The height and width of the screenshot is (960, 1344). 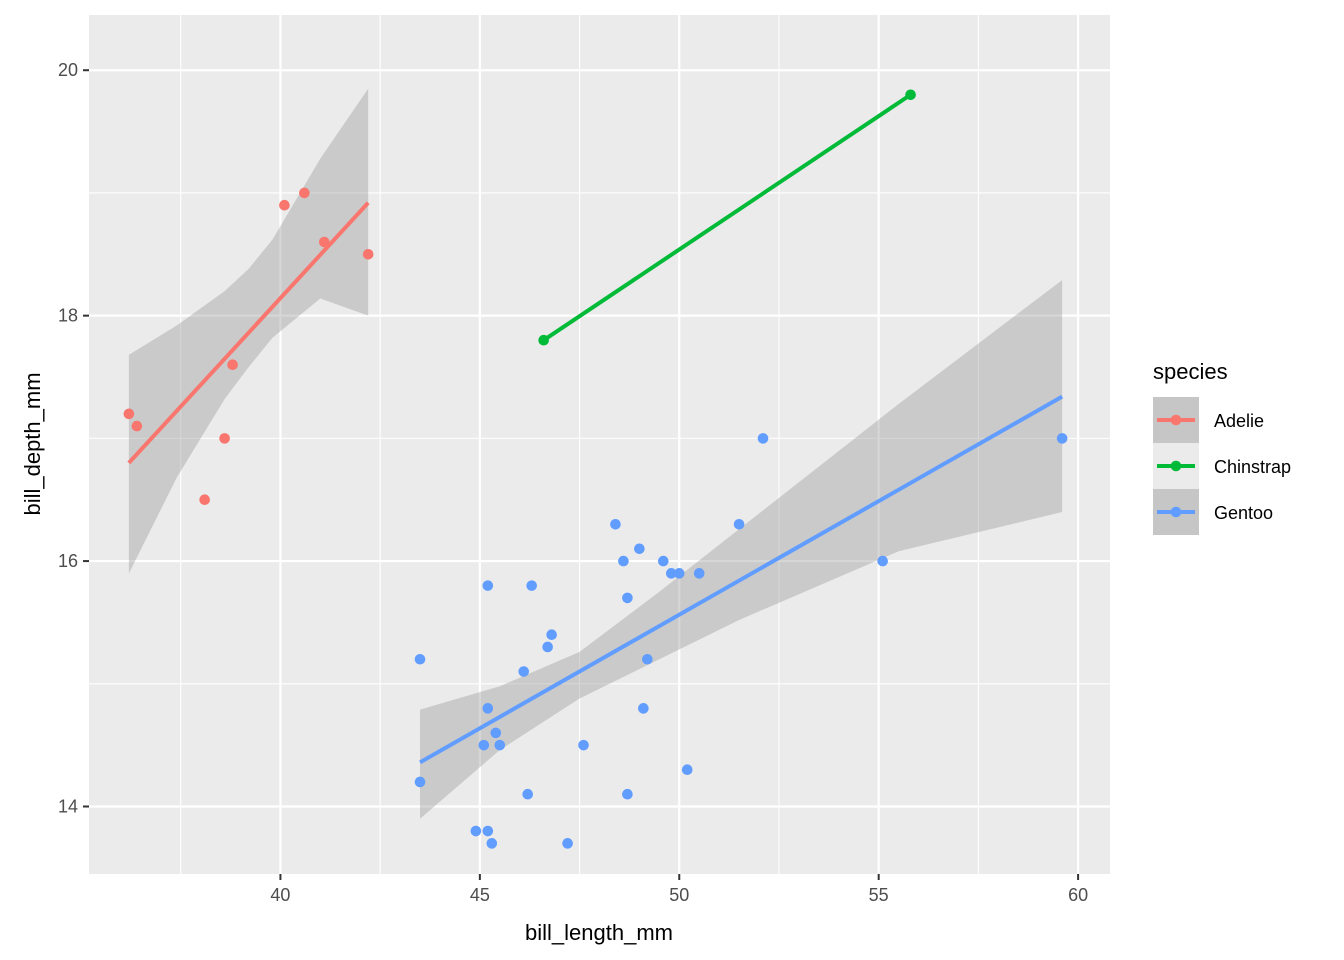 I want to click on legend-item-chinstrap: Chinstrap, so click(x=1222, y=466).